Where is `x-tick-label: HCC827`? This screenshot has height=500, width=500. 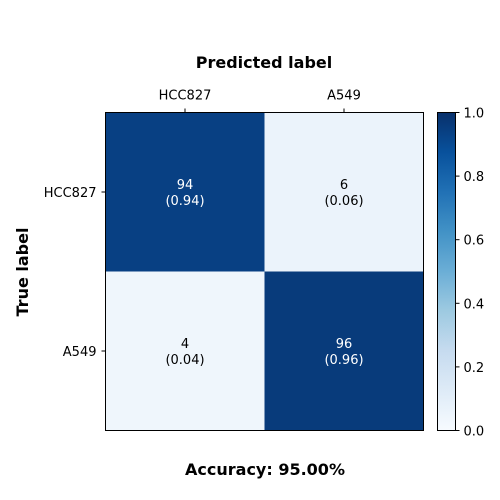
x-tick-label: HCC827 is located at coordinates (185, 96).